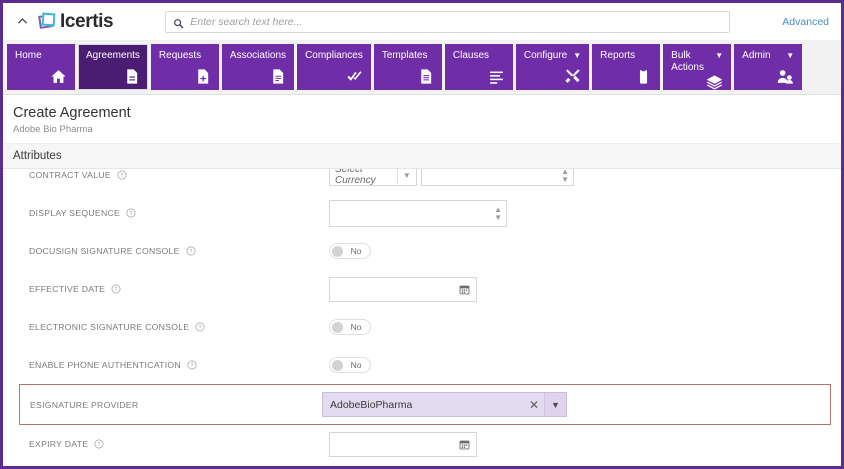 The width and height of the screenshot is (844, 469). Describe the element at coordinates (418, 213) in the screenshot. I see `display-sequence-input: ▲ ▼` at that location.